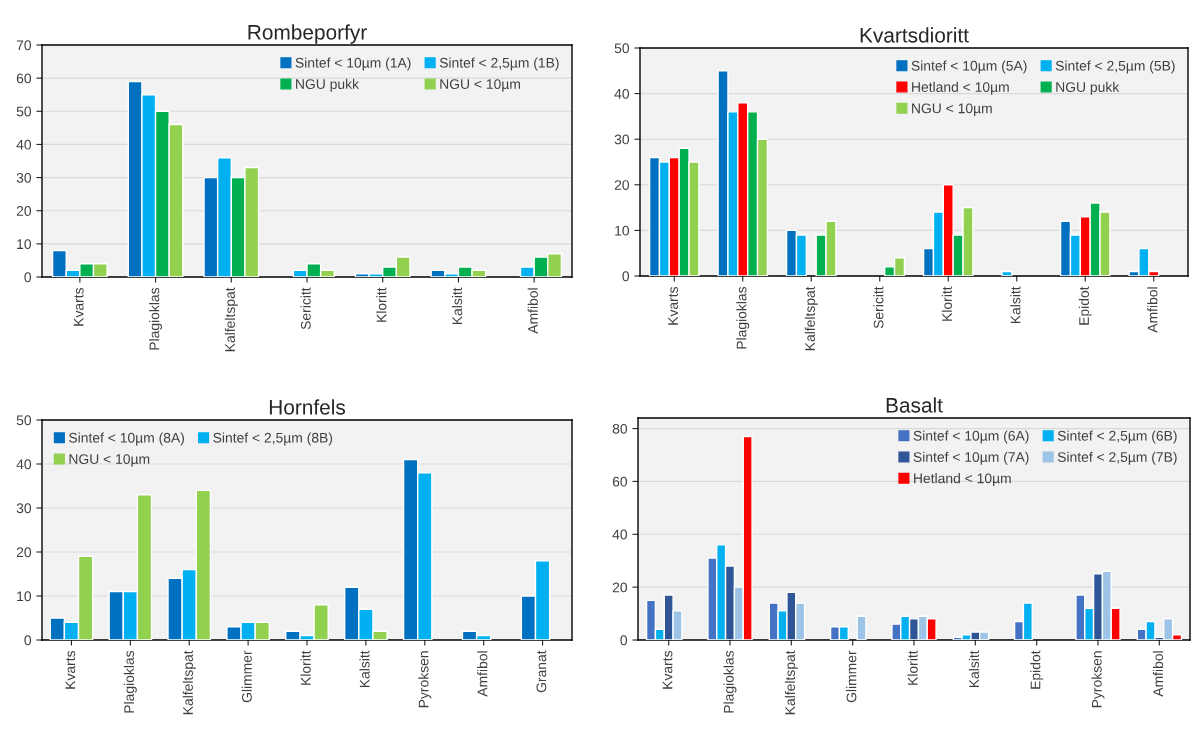 The height and width of the screenshot is (734, 1192). I want to click on legend-label: Sintef < 2,5µm (5B), so click(1115, 67).